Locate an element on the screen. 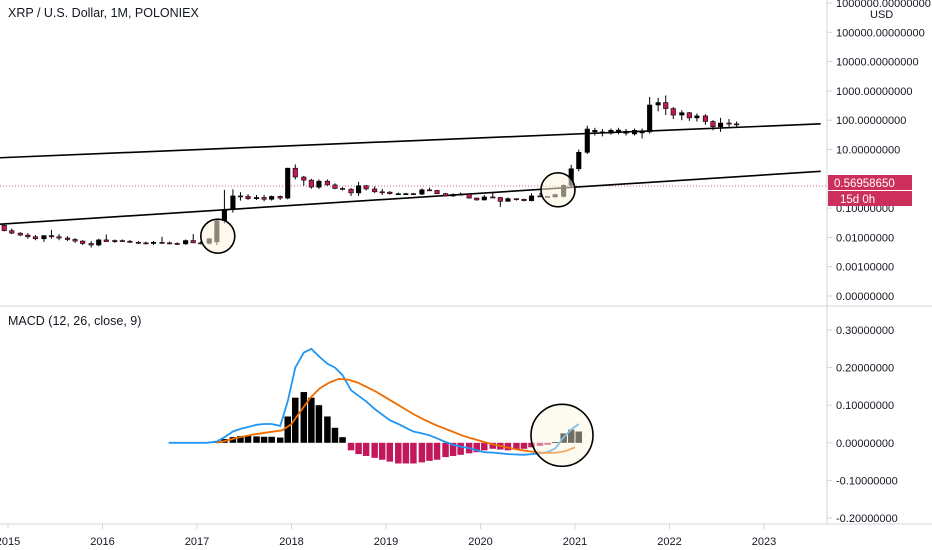 Image resolution: width=932 pixels, height=550 pixels. price-highlight-circles is located at coordinates (387, 213).